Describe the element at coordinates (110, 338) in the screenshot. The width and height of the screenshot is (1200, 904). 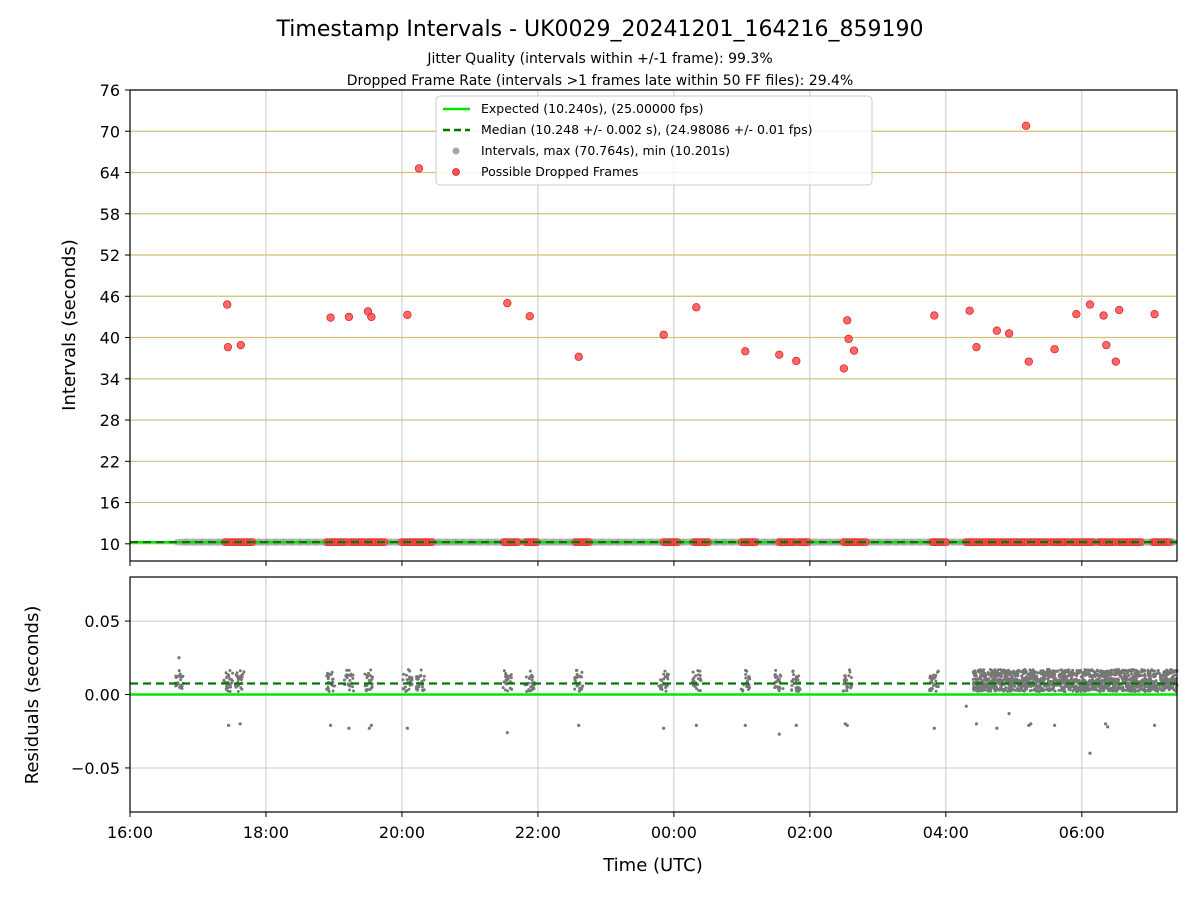
I see `top-ytick-label: 40` at that location.